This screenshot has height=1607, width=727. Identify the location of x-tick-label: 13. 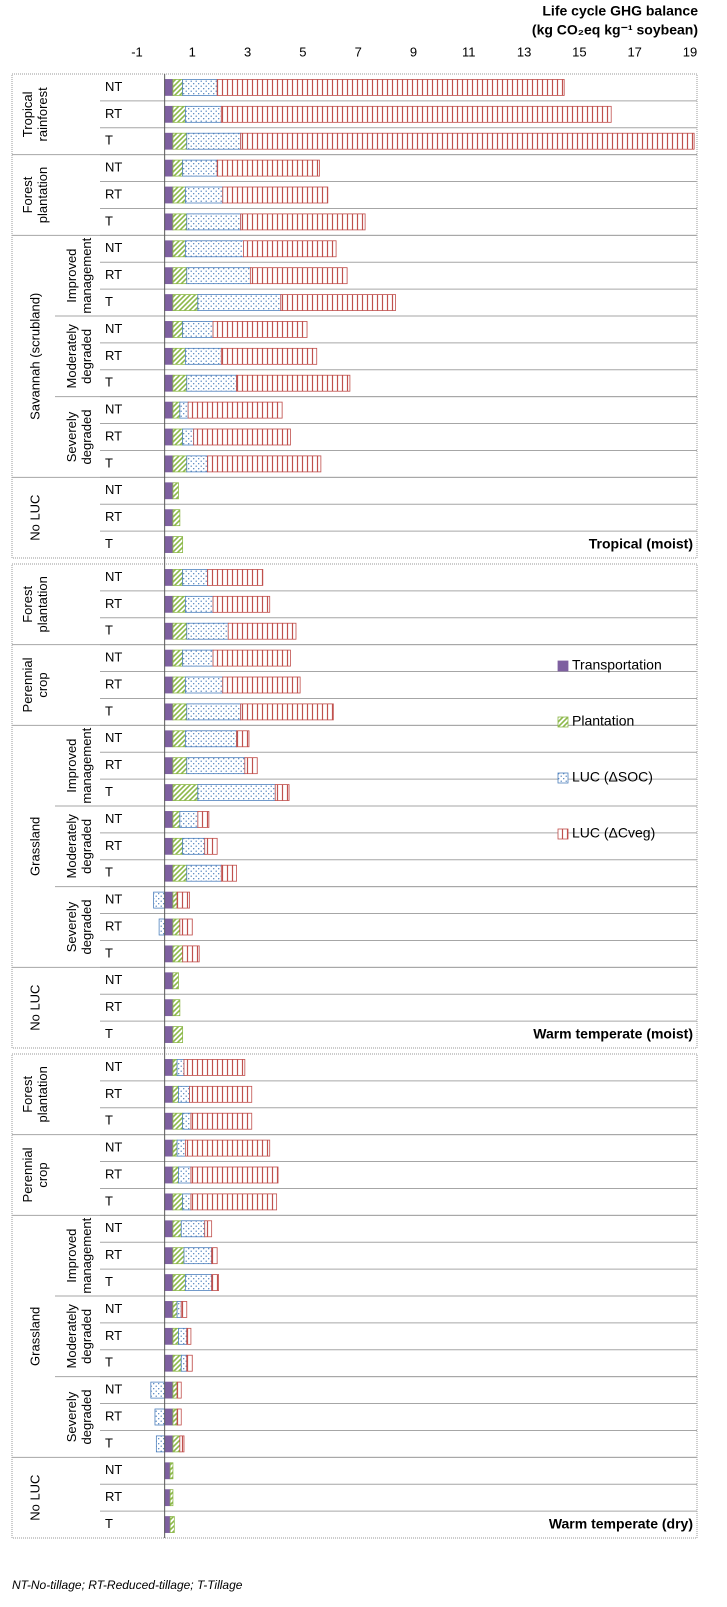
(524, 51).